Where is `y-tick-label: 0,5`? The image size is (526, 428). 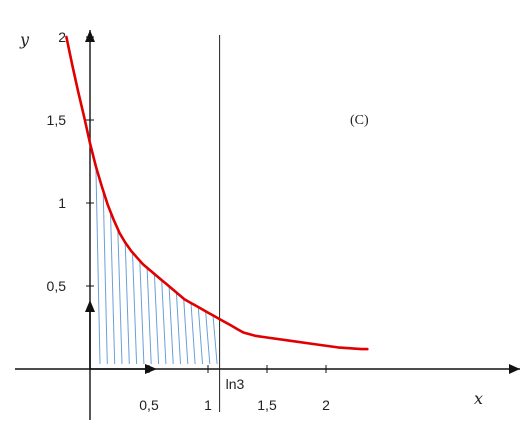 y-tick-label: 0,5 is located at coordinates (57, 286).